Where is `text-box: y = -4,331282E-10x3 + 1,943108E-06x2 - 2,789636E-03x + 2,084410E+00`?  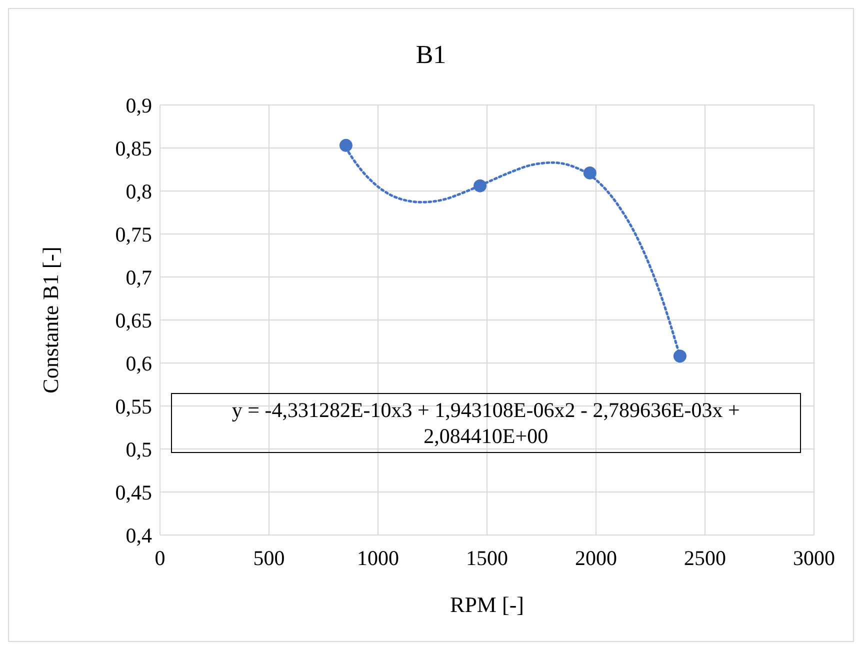
text-box: y = -4,331282E-10x3 + 1,943108E-06x2 - 2,789636E-03x + 2,084410E+00 is located at coordinates (485, 423).